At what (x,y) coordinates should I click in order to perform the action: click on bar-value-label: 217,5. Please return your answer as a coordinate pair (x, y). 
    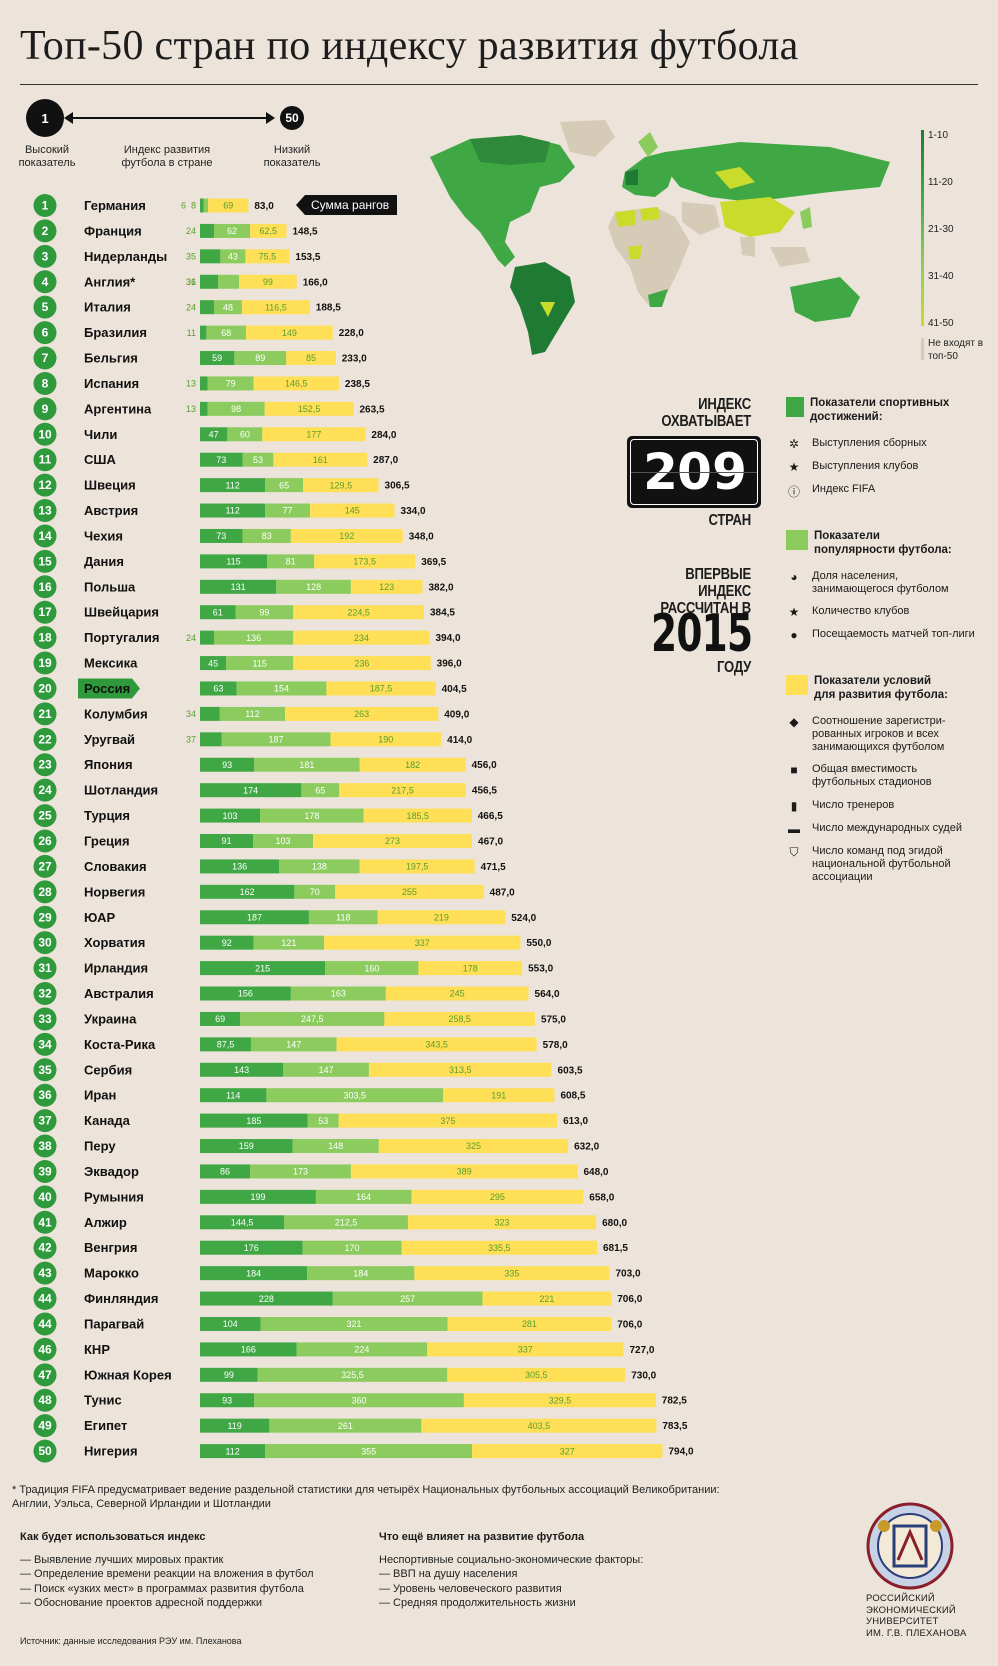
    Looking at the image, I should click on (402, 790).